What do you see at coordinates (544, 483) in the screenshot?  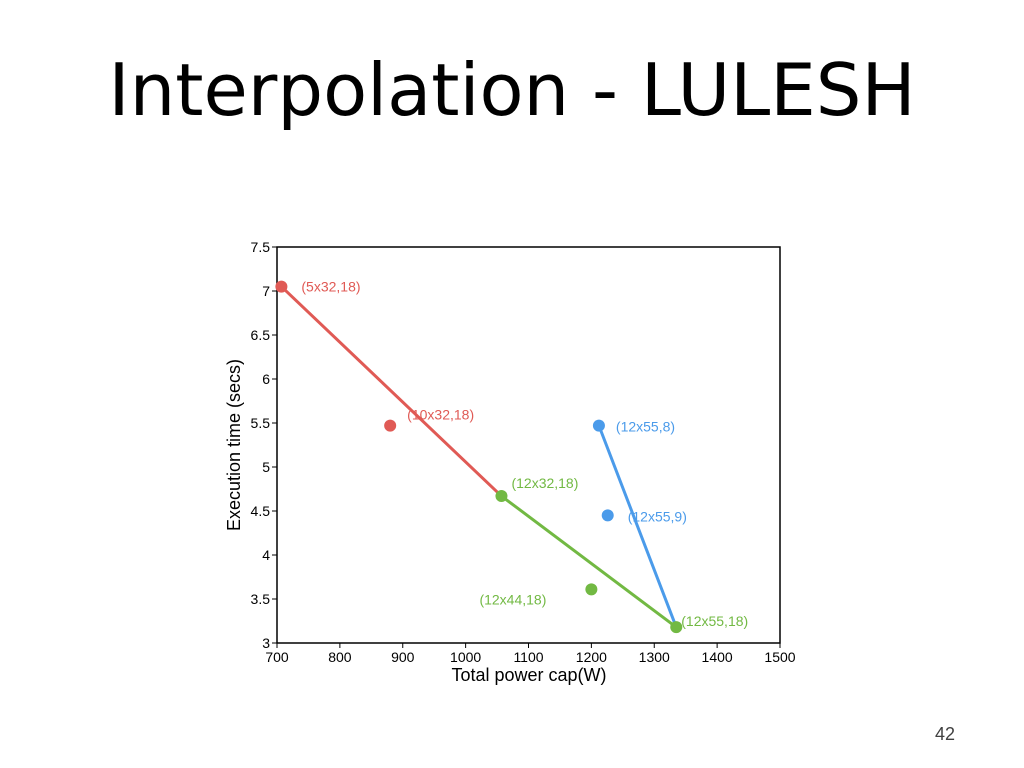 I see `data-label: (12x32,18)` at bounding box center [544, 483].